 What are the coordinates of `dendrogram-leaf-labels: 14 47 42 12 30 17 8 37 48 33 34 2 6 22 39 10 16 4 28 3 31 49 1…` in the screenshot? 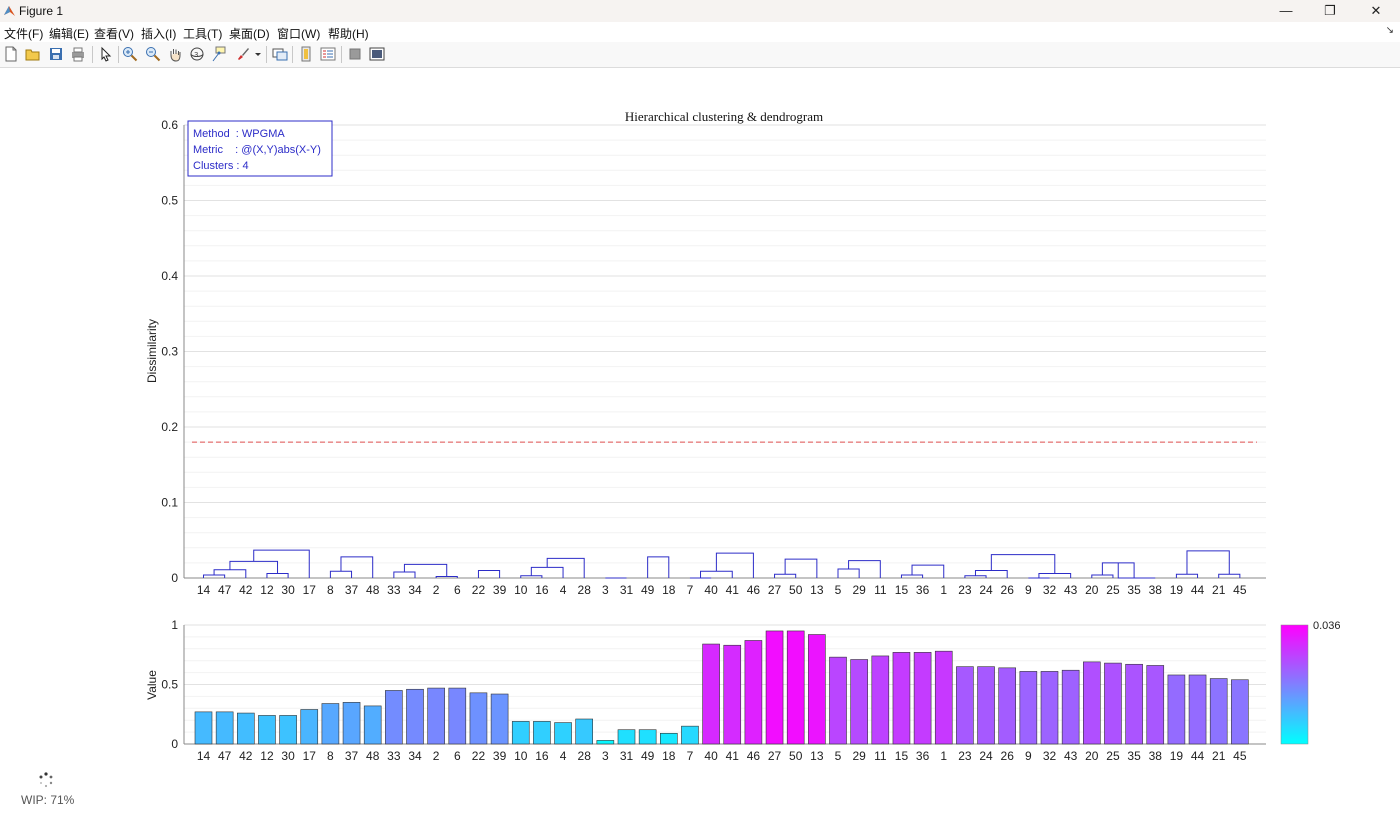 It's located at (722, 590).